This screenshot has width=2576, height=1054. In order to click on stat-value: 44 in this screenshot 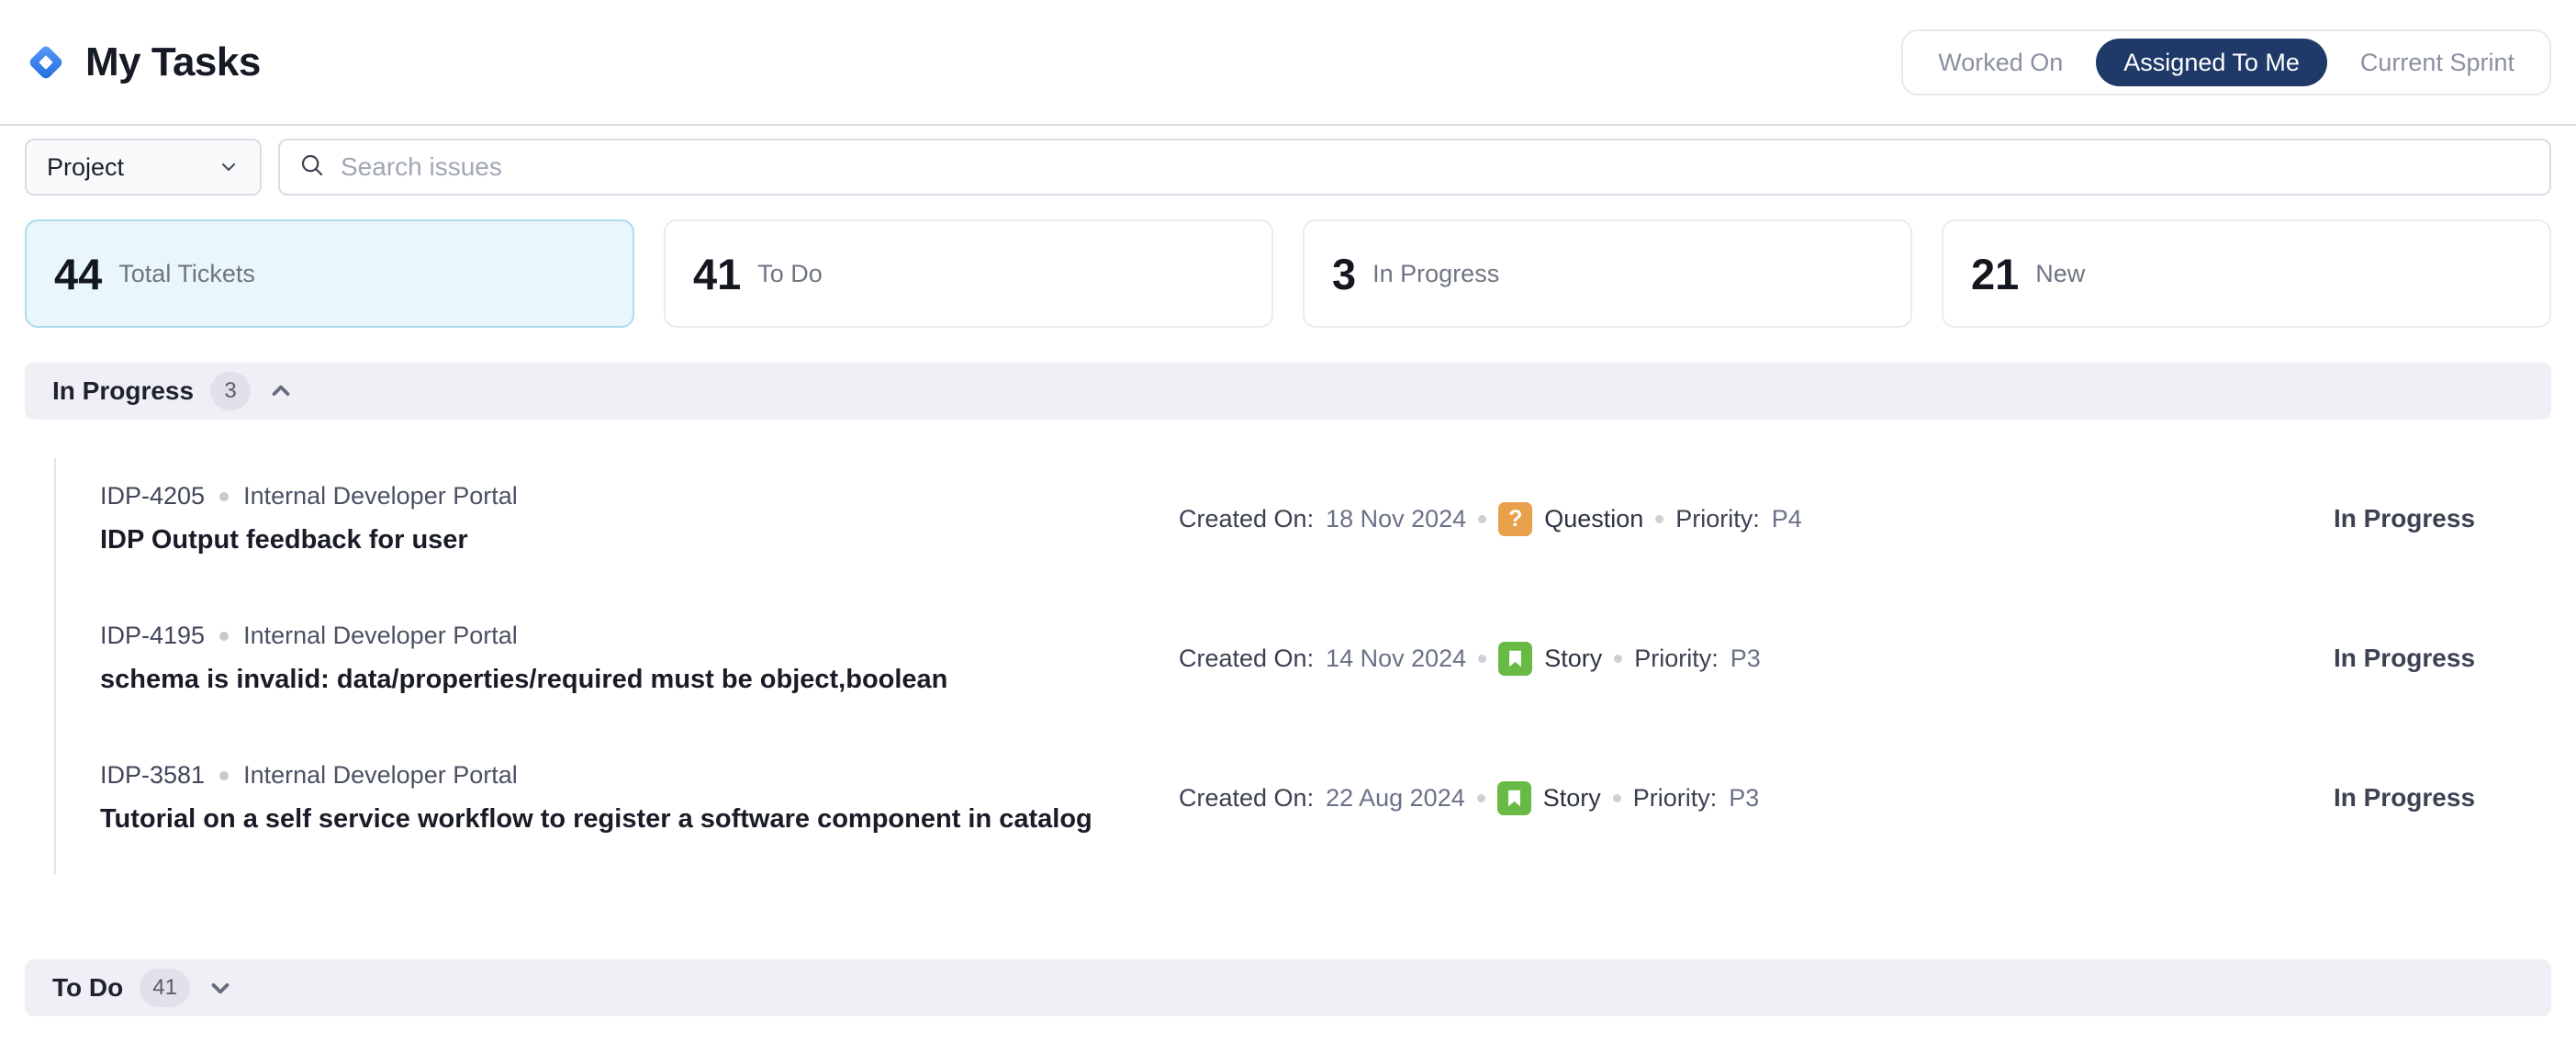, I will do `click(78, 273)`.